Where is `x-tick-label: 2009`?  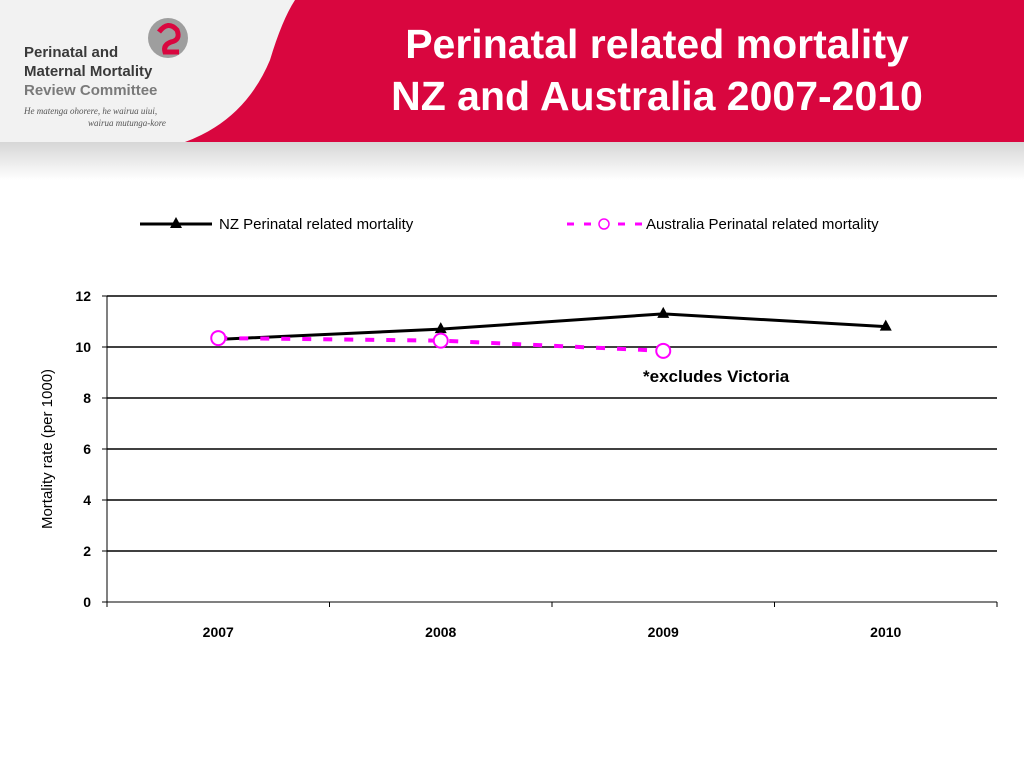
x-tick-label: 2009 is located at coordinates (663, 632).